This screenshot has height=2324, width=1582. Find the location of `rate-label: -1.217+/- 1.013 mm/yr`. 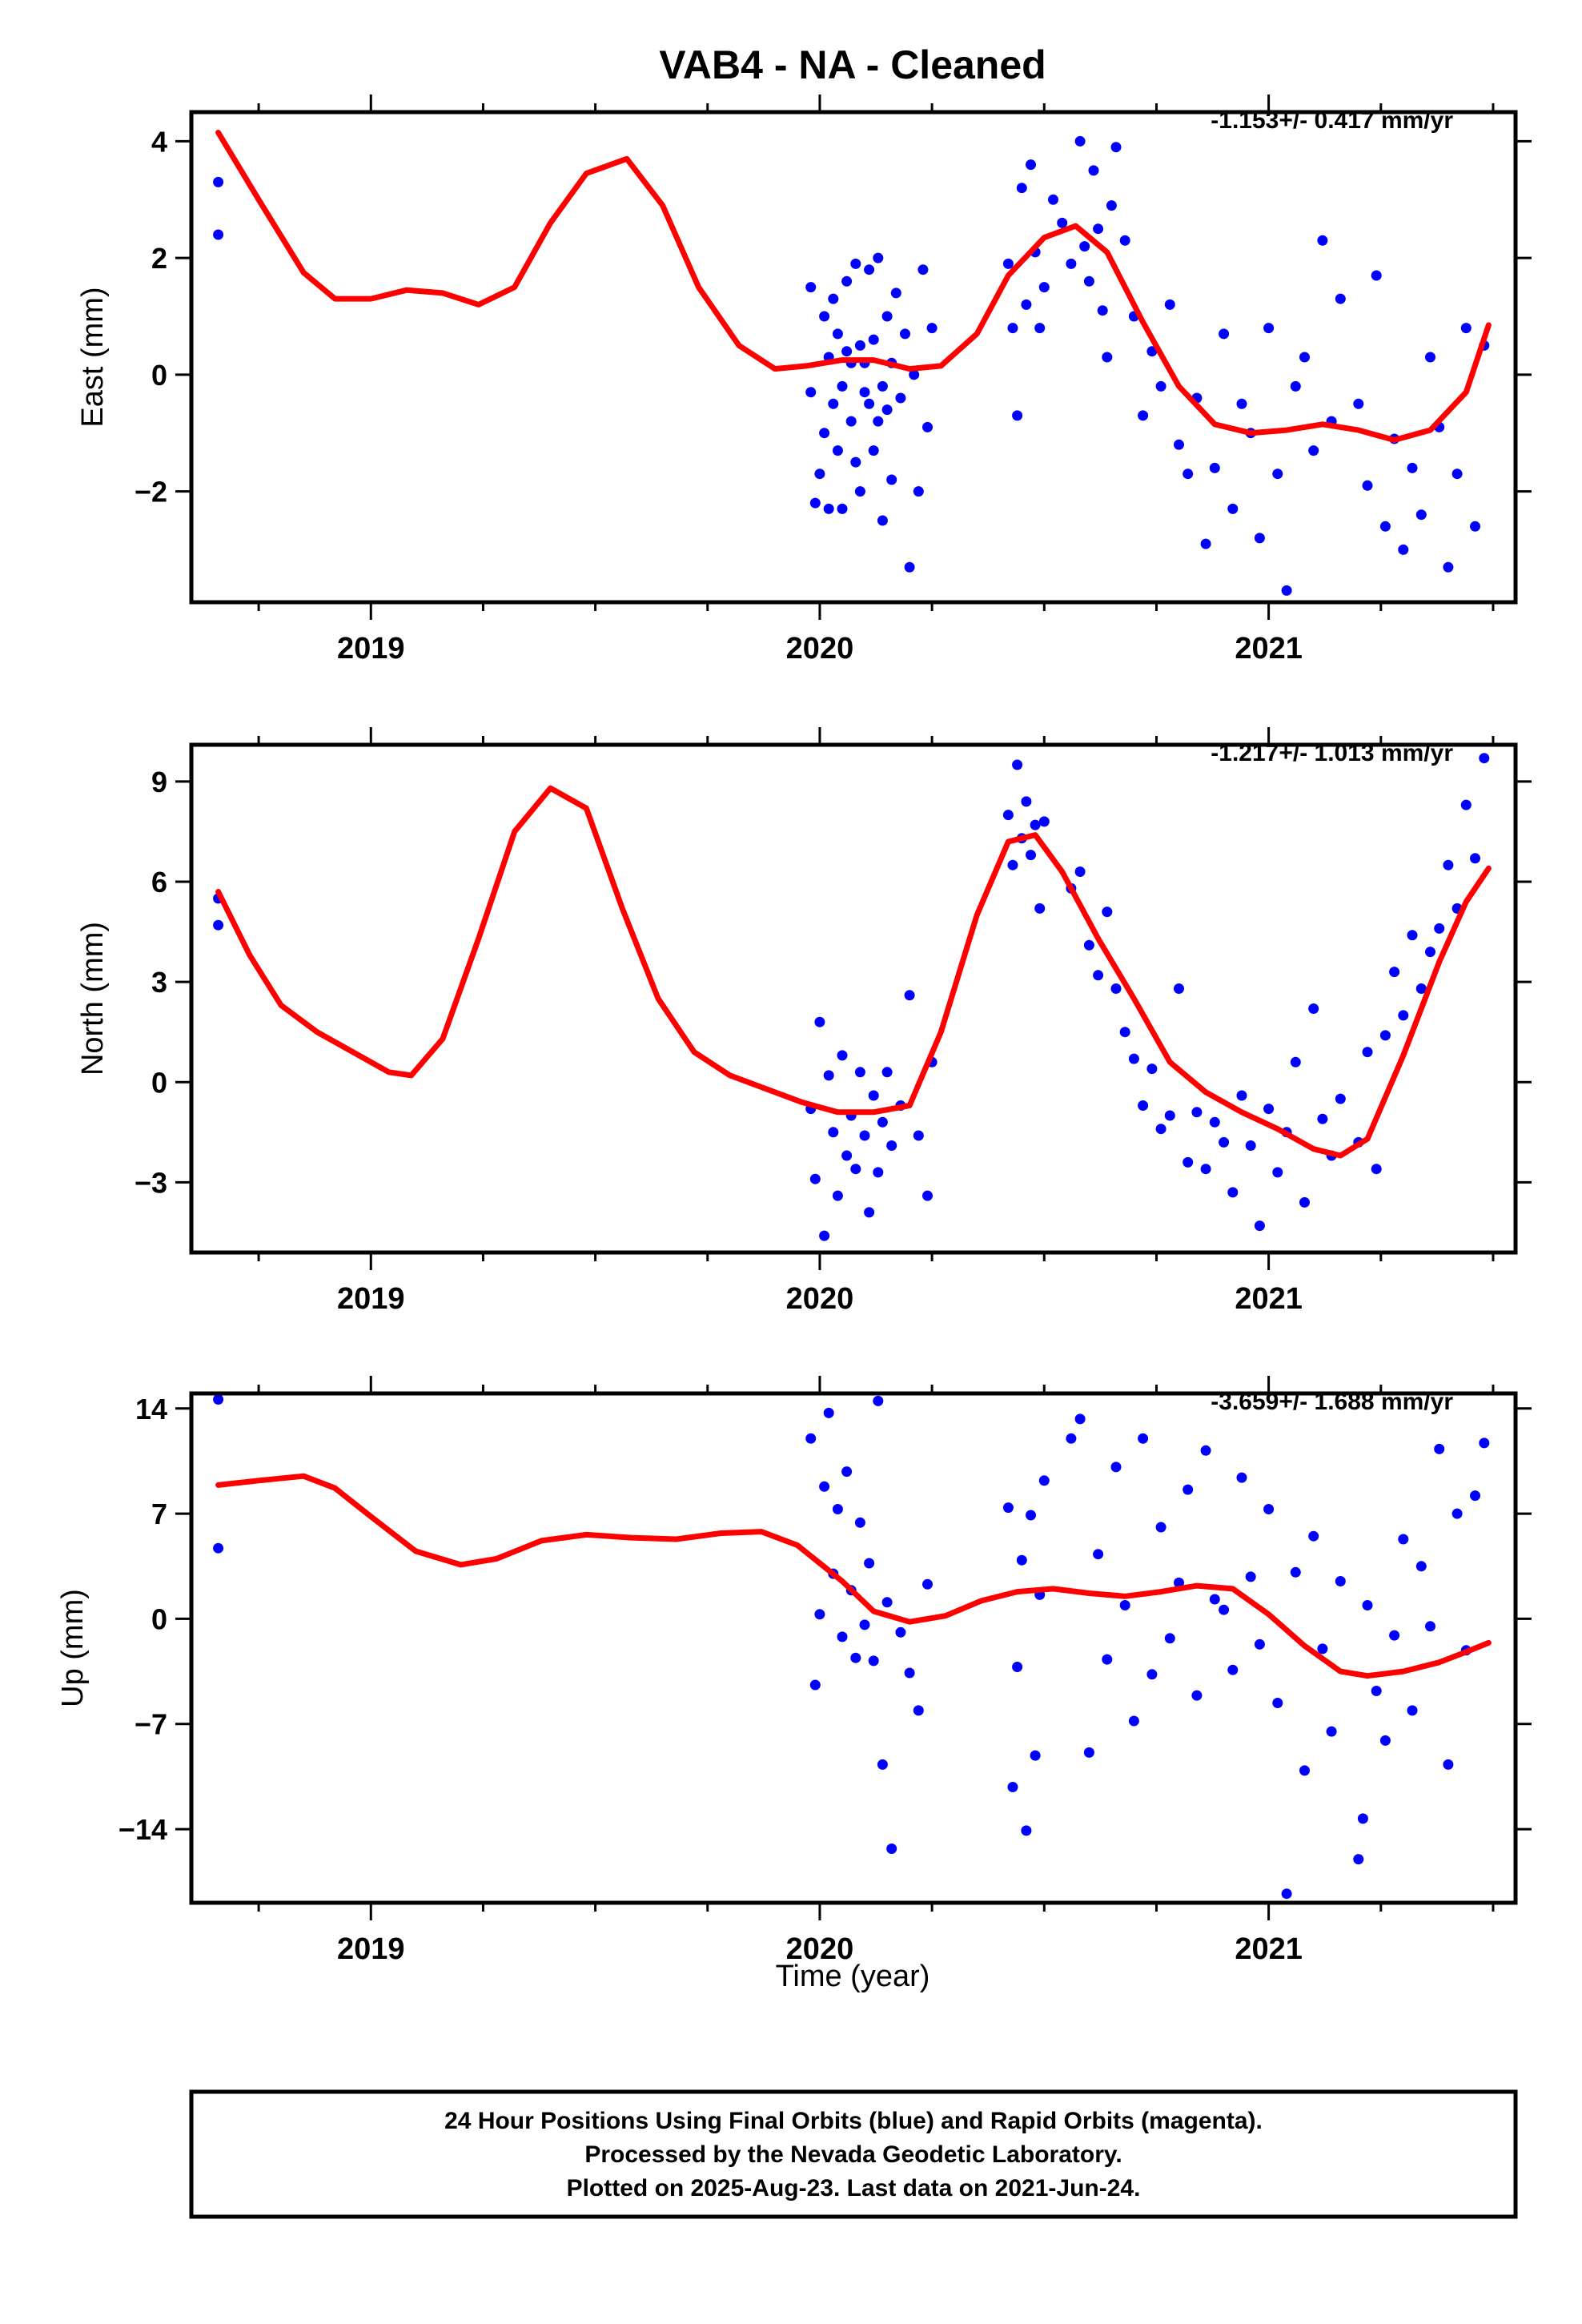

rate-label: -1.217+/- 1.013 mm/yr is located at coordinates (1332, 753).